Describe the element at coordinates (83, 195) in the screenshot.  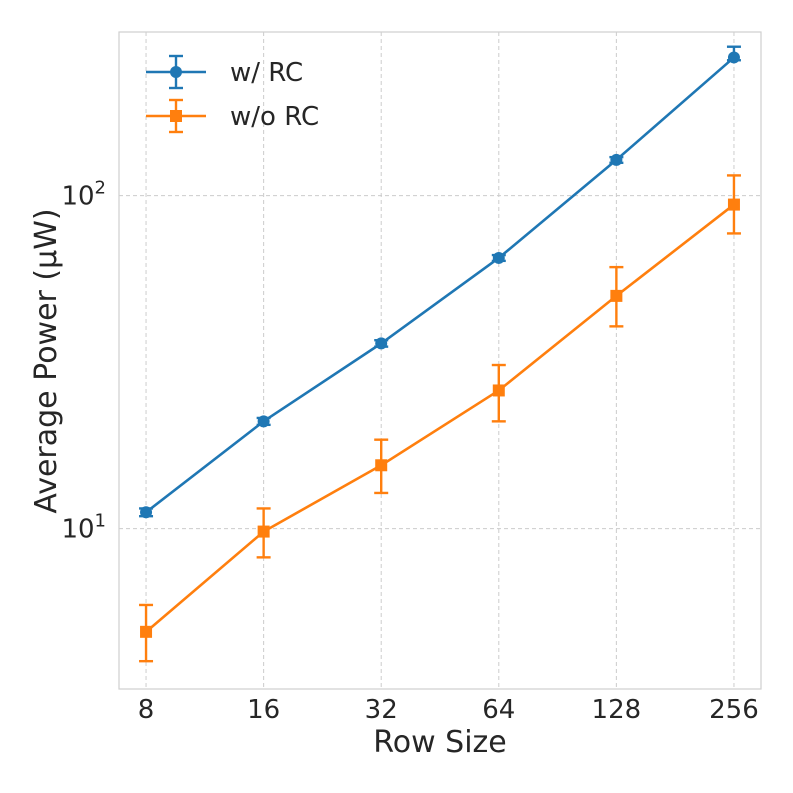
I see `y-tick-label: 10²` at that location.